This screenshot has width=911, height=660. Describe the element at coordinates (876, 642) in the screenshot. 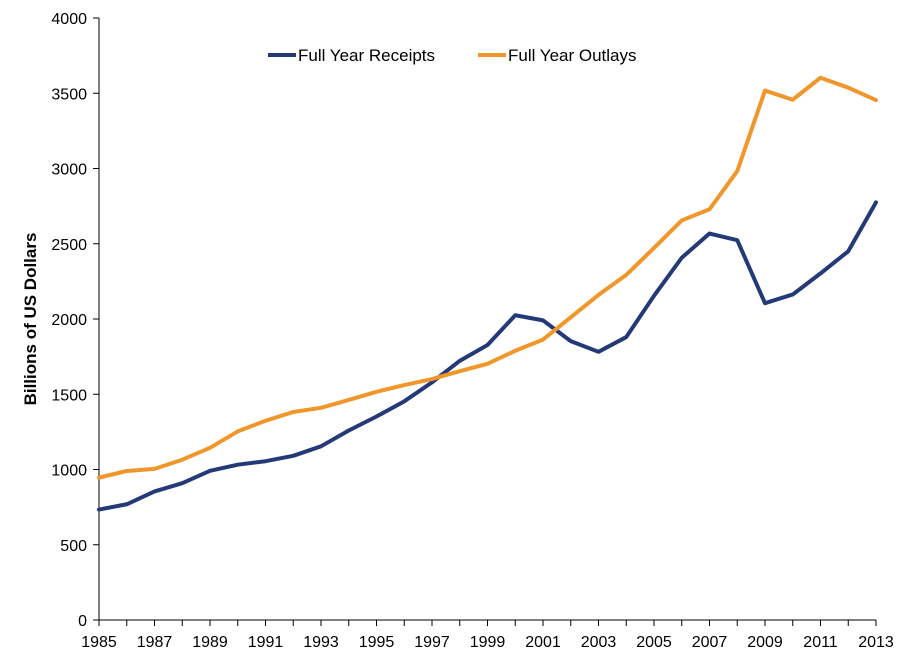

I see `x-tick-label: 2013` at that location.